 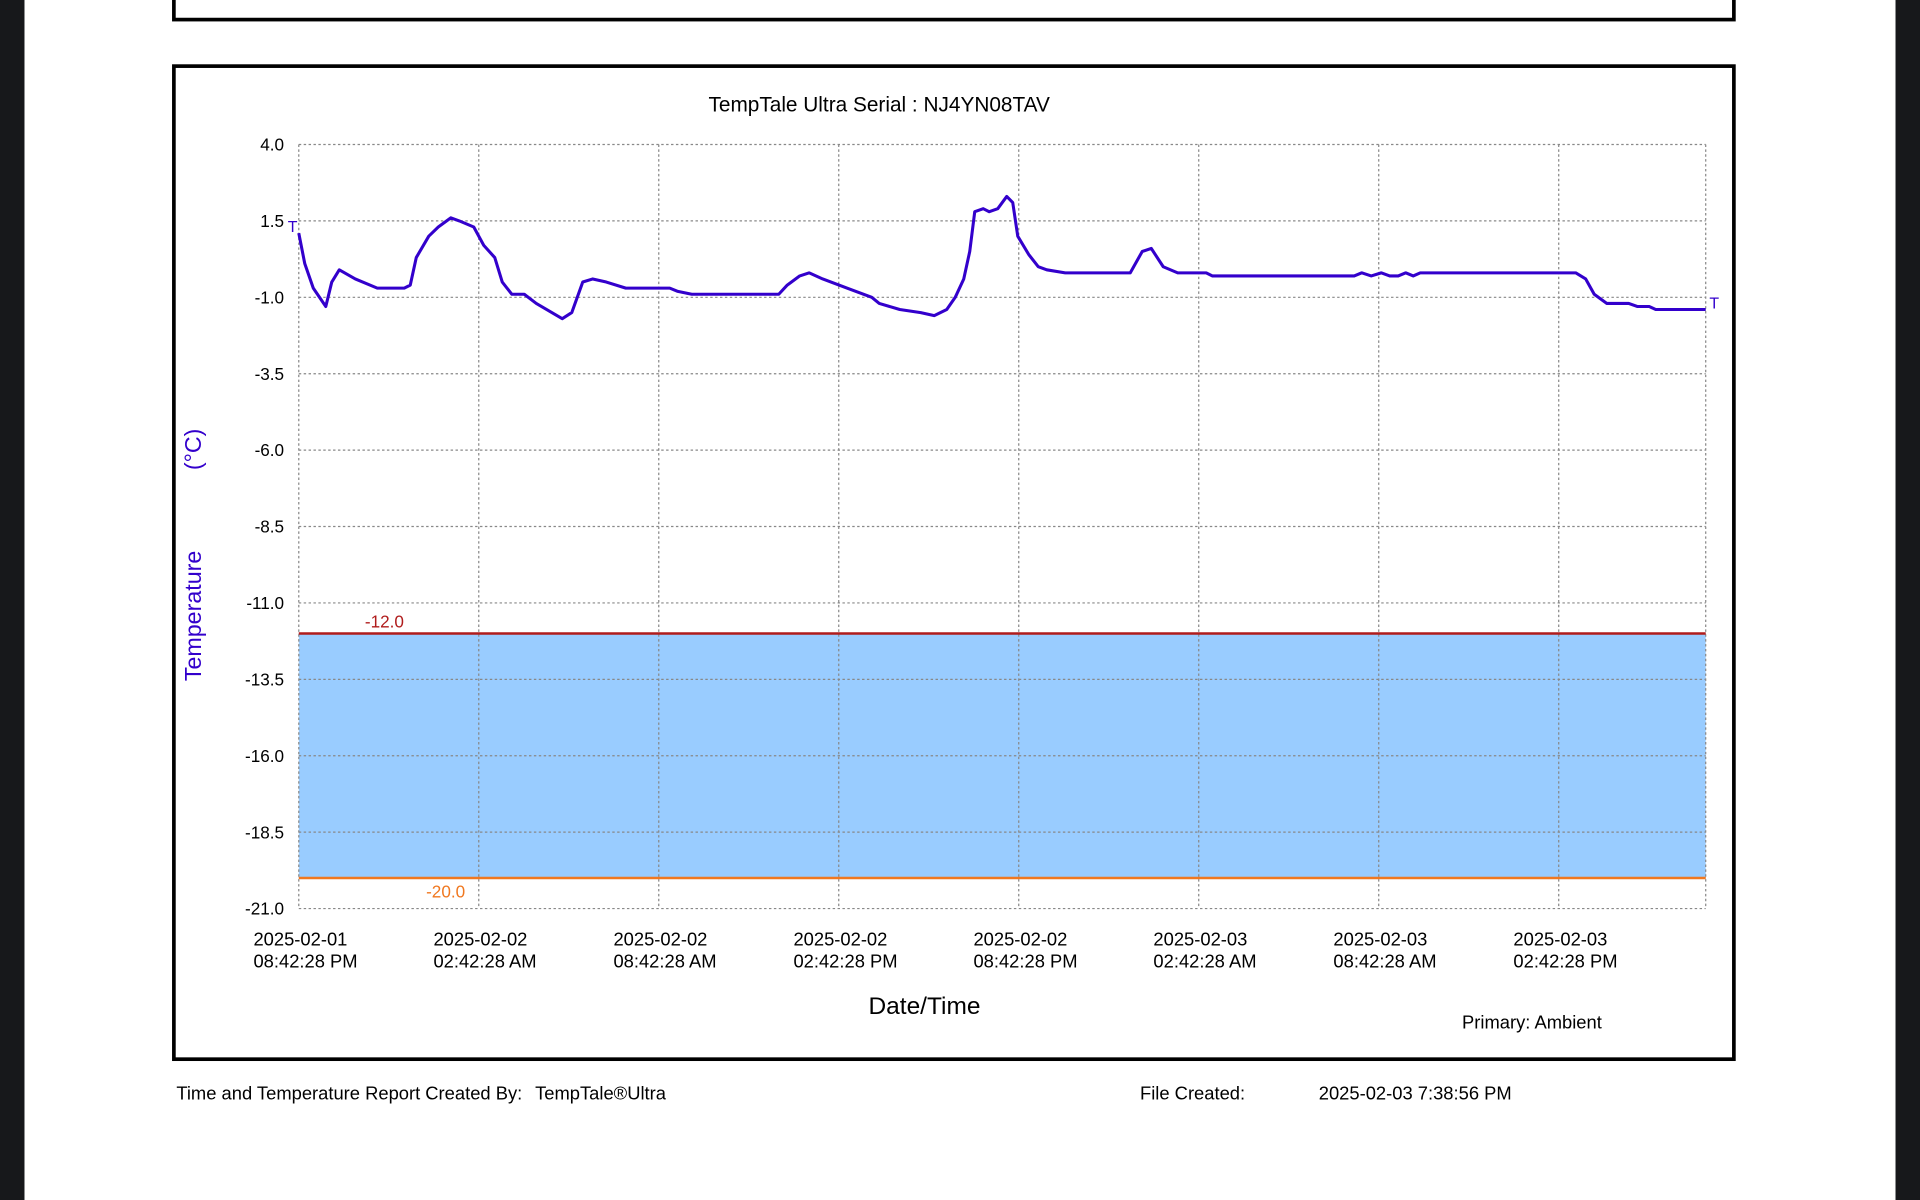 What do you see at coordinates (193, 616) in the screenshot?
I see `y-axis-label: Temperature` at bounding box center [193, 616].